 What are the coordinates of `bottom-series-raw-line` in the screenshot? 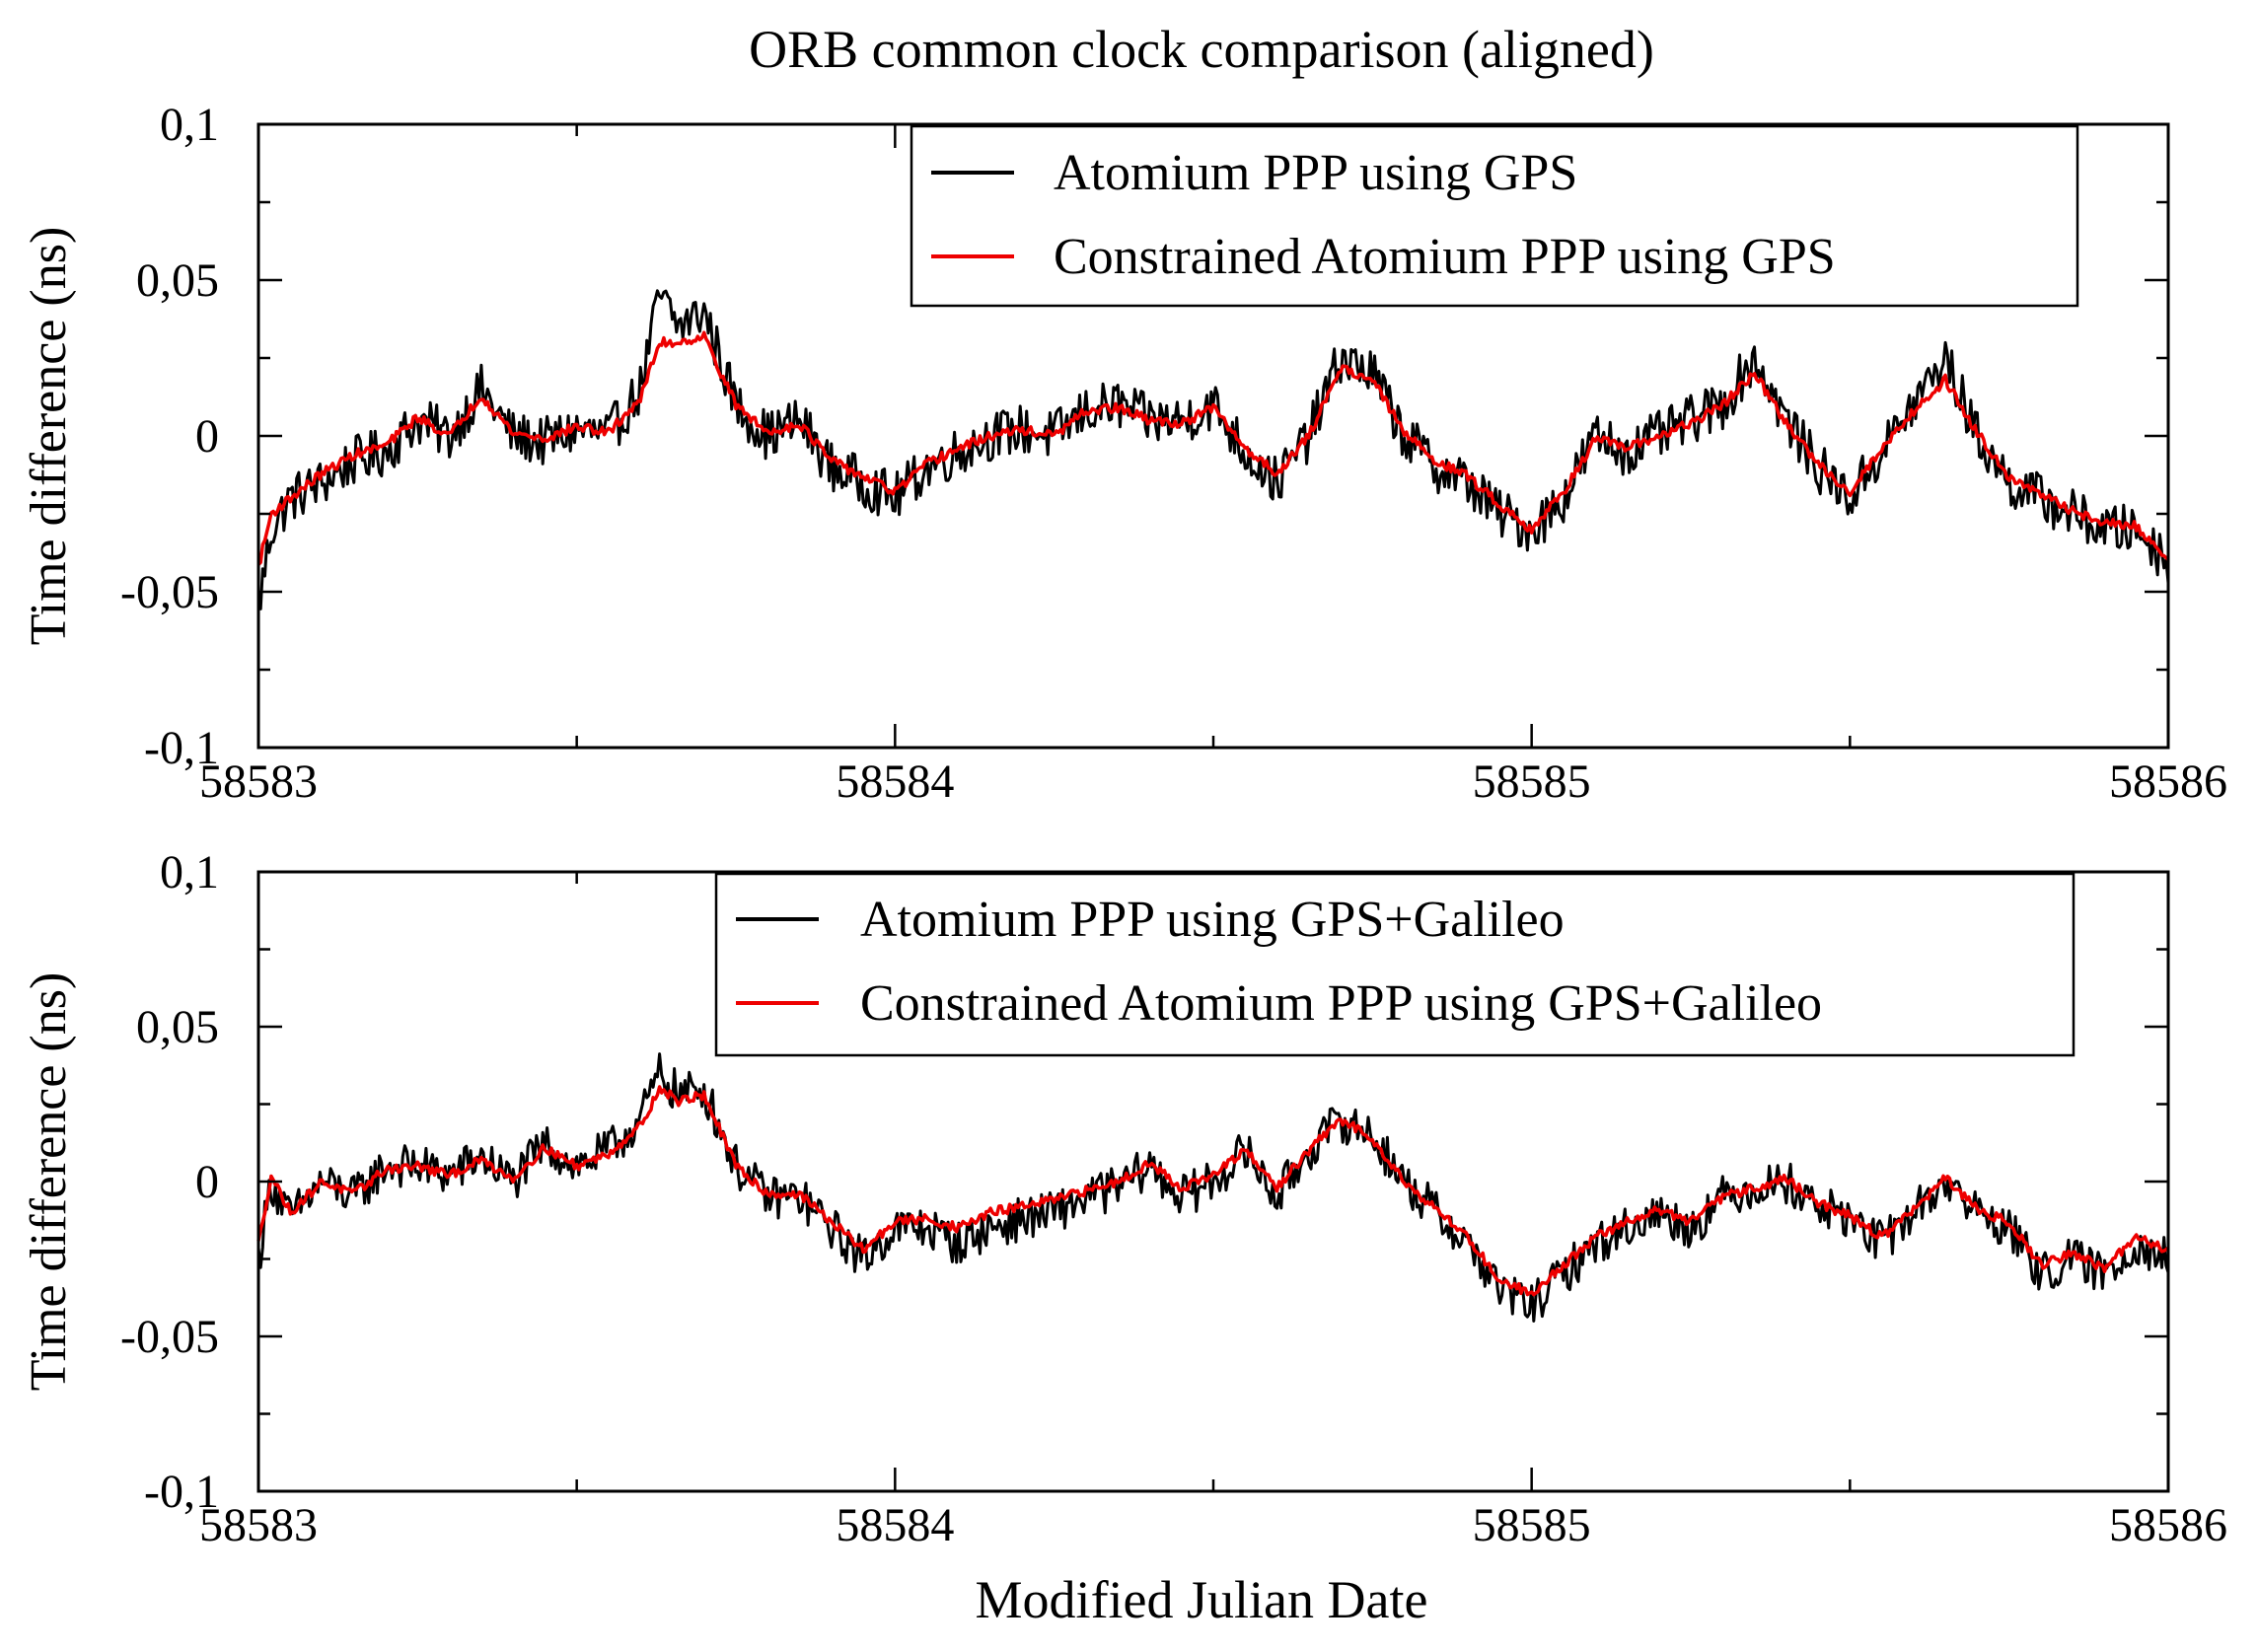 It's located at (1213, 1188).